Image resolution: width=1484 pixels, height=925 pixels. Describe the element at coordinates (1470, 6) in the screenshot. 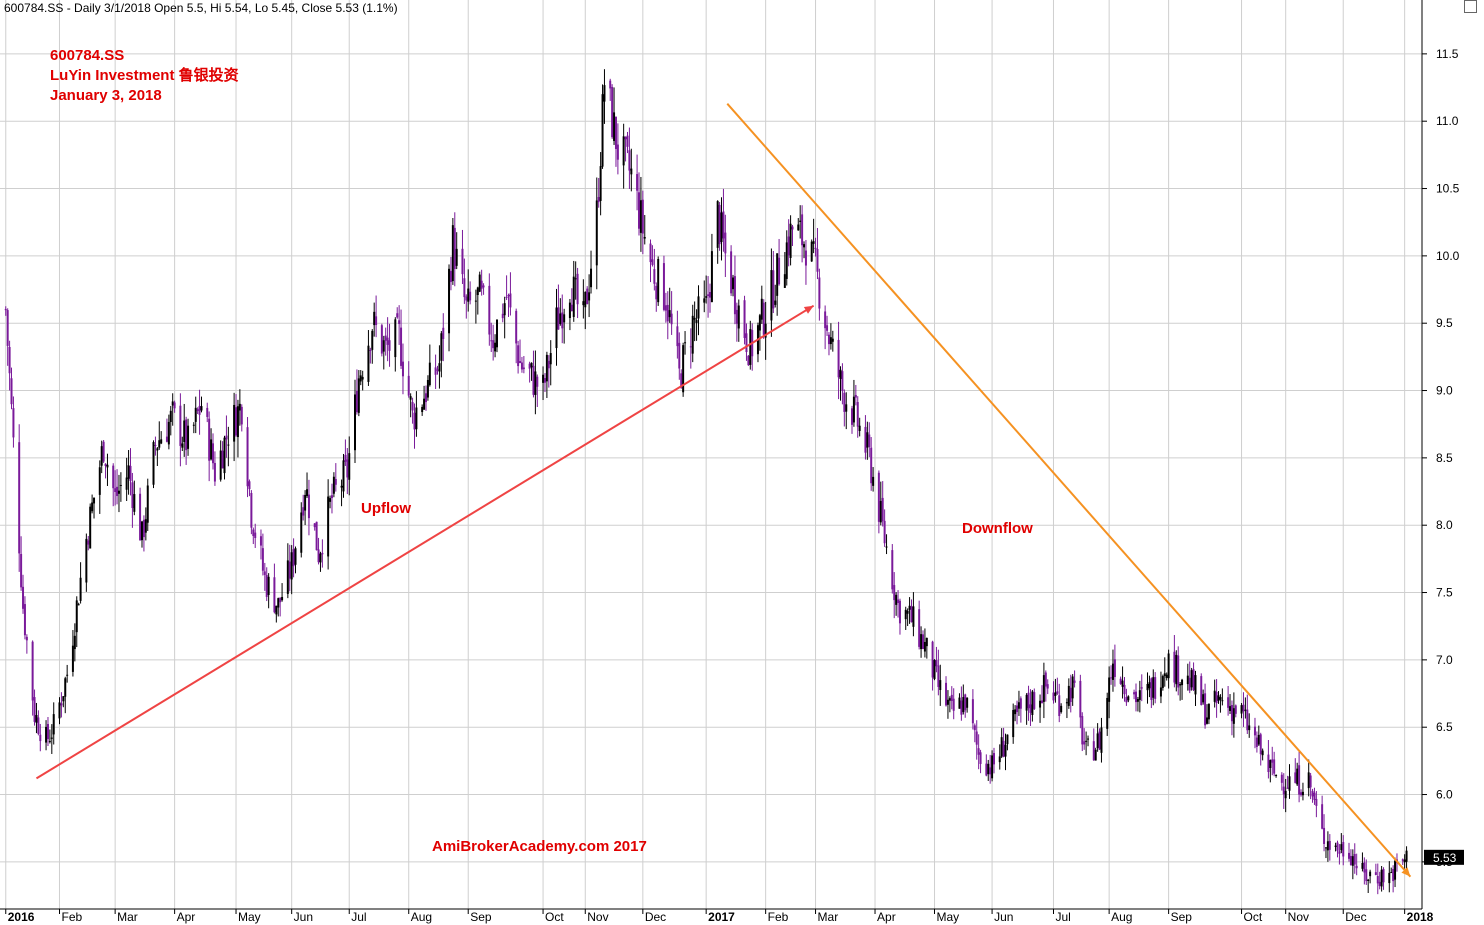

I see `chart-options-button` at that location.